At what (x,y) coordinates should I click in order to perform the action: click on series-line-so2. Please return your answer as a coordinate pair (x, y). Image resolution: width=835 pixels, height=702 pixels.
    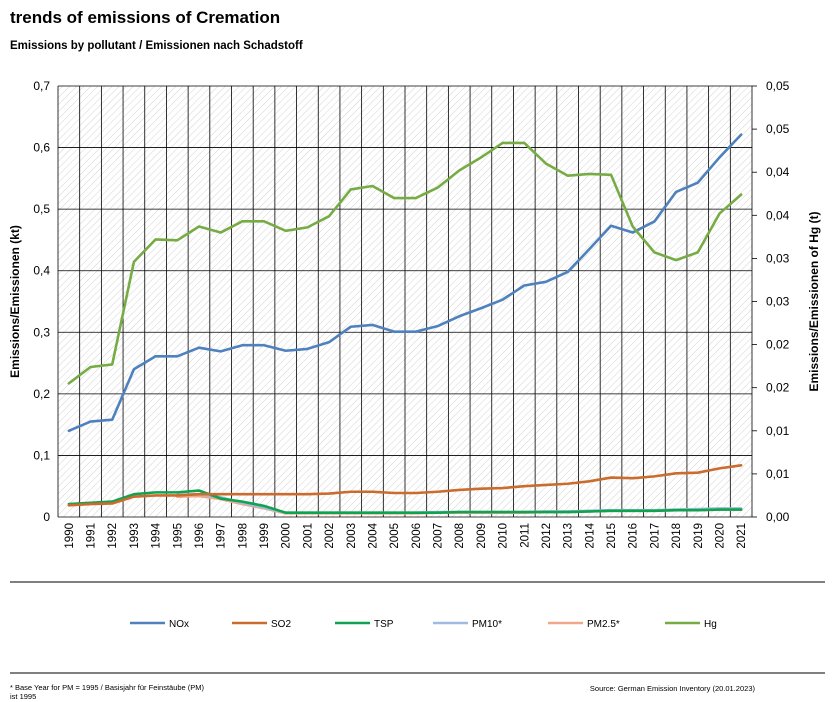
    Looking at the image, I should click on (405, 485).